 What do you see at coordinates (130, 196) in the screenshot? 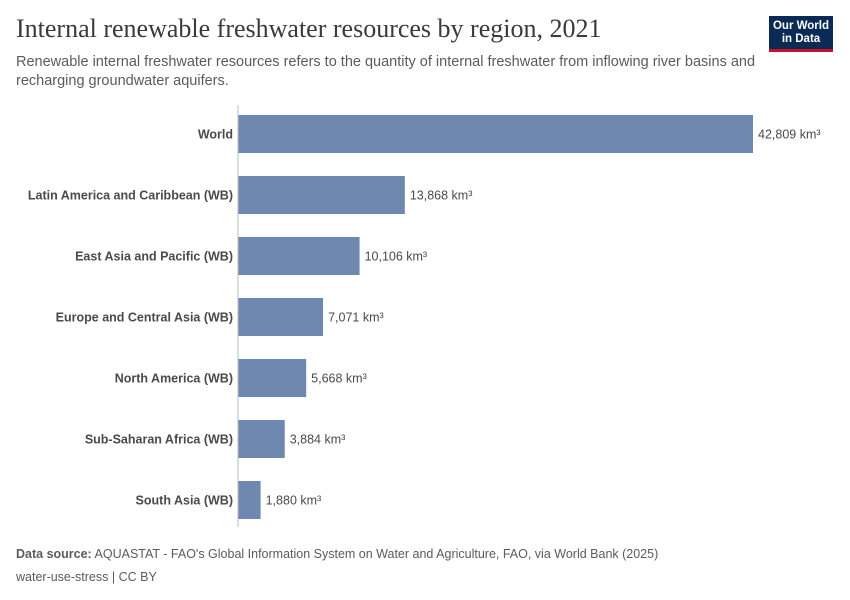
I see `category-label: Latin America and Caribbean (WB)` at bounding box center [130, 196].